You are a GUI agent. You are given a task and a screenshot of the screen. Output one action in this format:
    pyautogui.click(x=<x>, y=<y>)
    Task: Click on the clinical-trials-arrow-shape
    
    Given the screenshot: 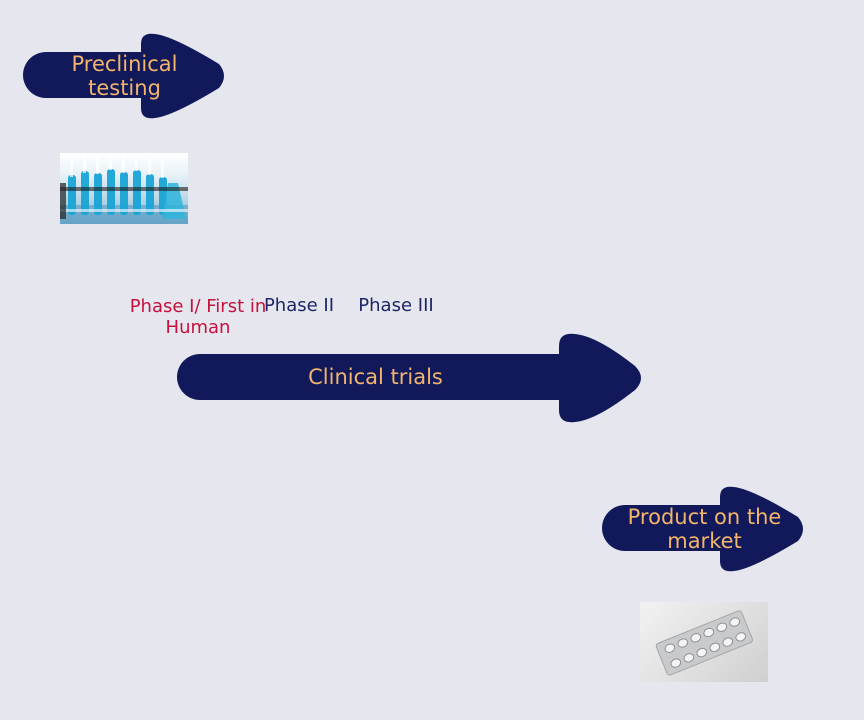 What is the action you would take?
    pyautogui.click(x=409, y=378)
    